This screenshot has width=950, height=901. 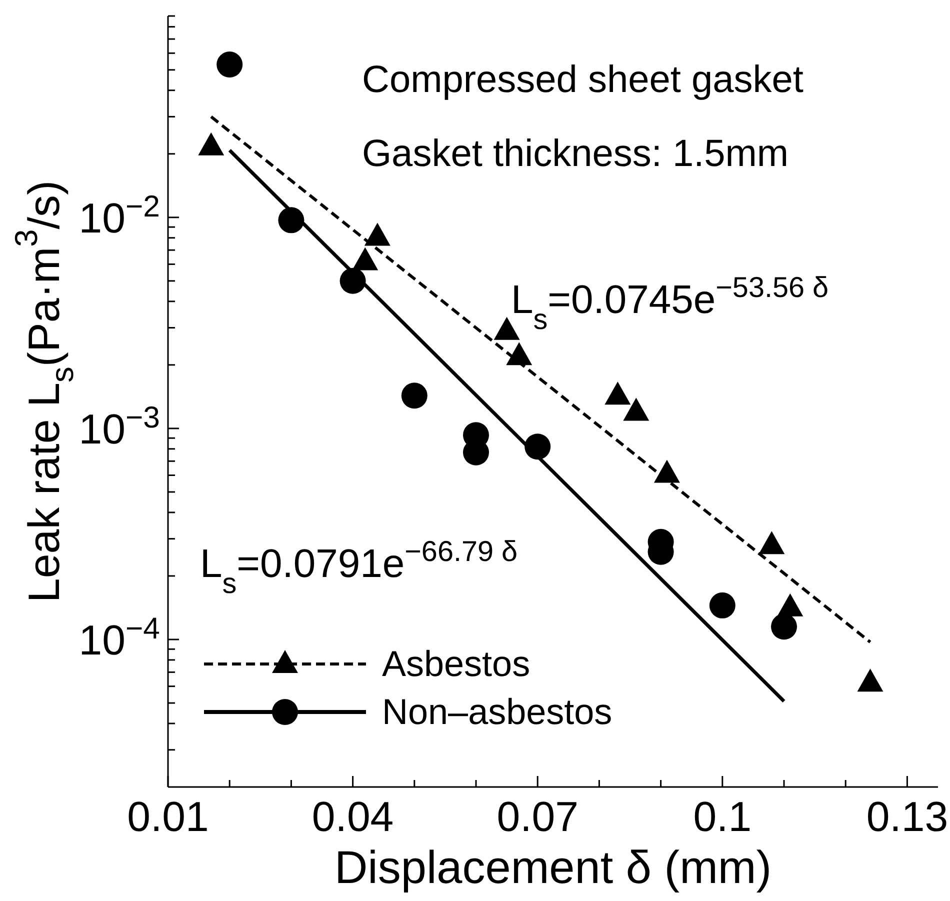 I want to click on y-tick-label: 10$^{−2}$, so click(x=119, y=216).